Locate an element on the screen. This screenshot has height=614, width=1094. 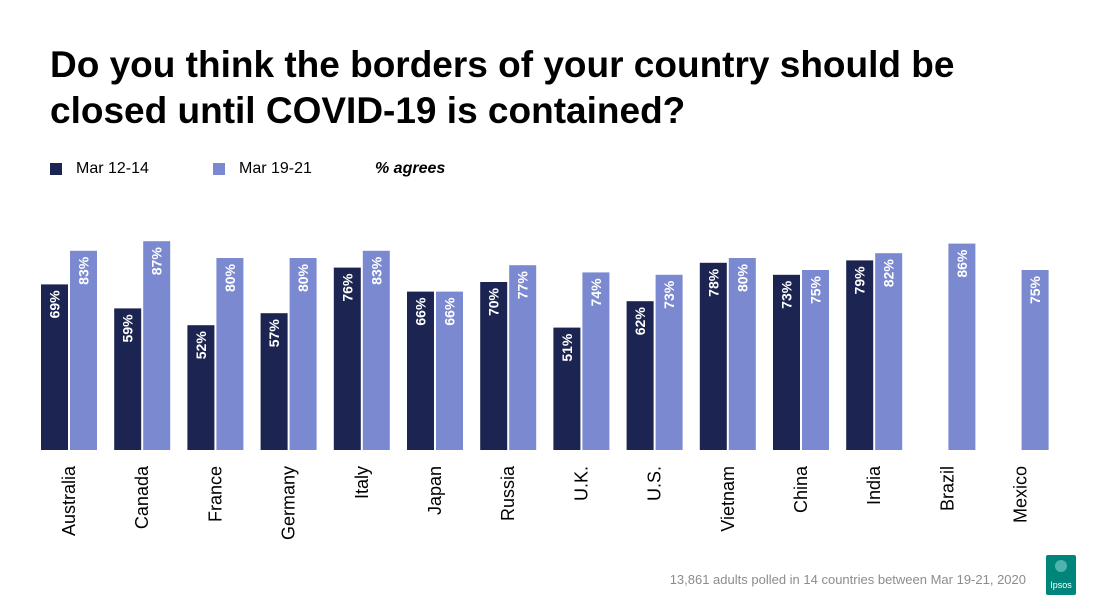
data-label: 77% is located at coordinates (523, 285).